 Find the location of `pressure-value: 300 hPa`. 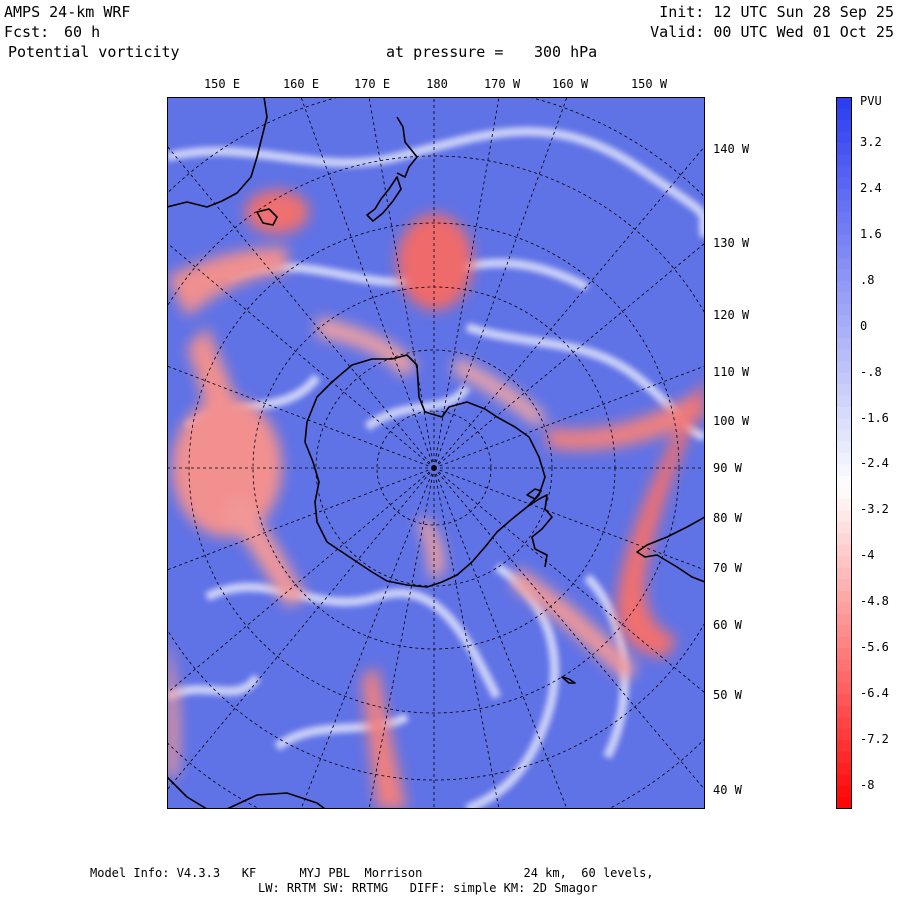

pressure-value: 300 hPa is located at coordinates (566, 52).